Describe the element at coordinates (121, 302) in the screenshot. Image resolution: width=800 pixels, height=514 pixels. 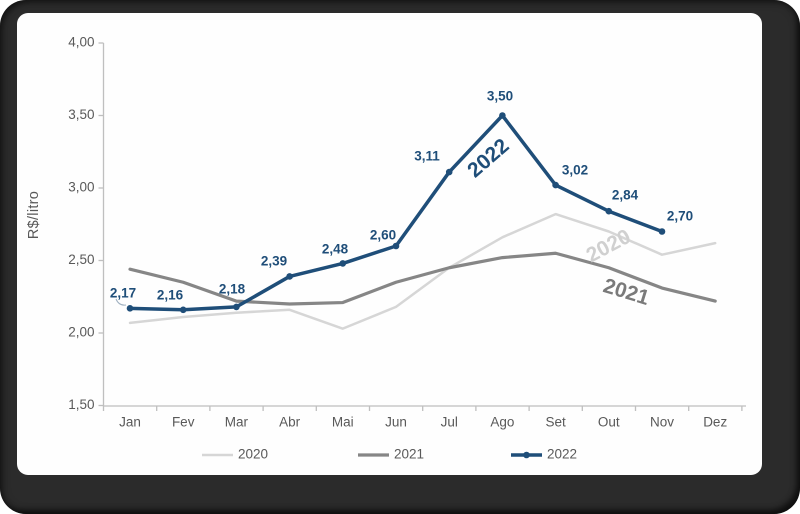
I see `label-leader-line` at that location.